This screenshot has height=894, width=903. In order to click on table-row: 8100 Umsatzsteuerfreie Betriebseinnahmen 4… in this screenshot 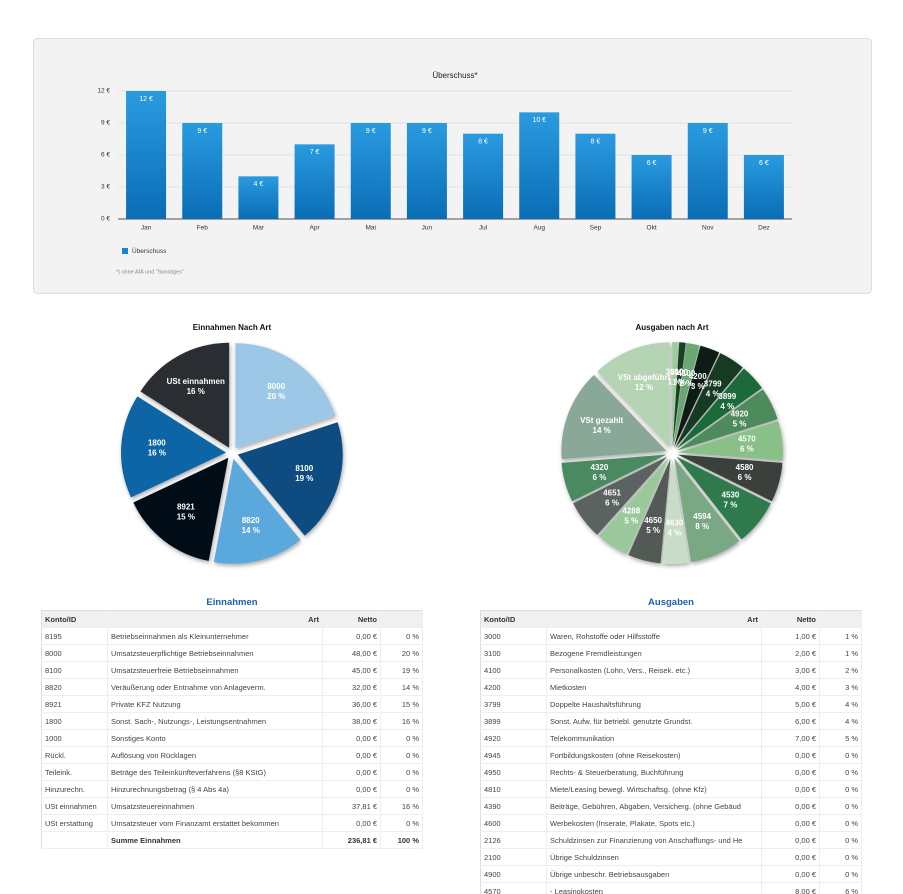, I will do `click(232, 670)`.